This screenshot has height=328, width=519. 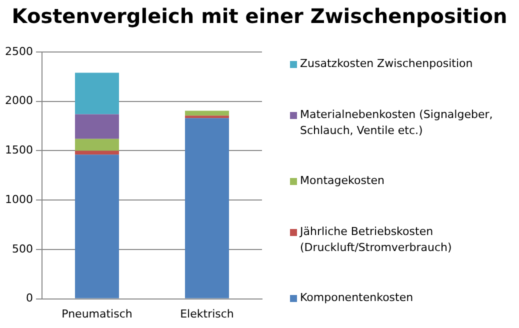 I want to click on legend-label: Komponentenkosten, so click(x=357, y=298).